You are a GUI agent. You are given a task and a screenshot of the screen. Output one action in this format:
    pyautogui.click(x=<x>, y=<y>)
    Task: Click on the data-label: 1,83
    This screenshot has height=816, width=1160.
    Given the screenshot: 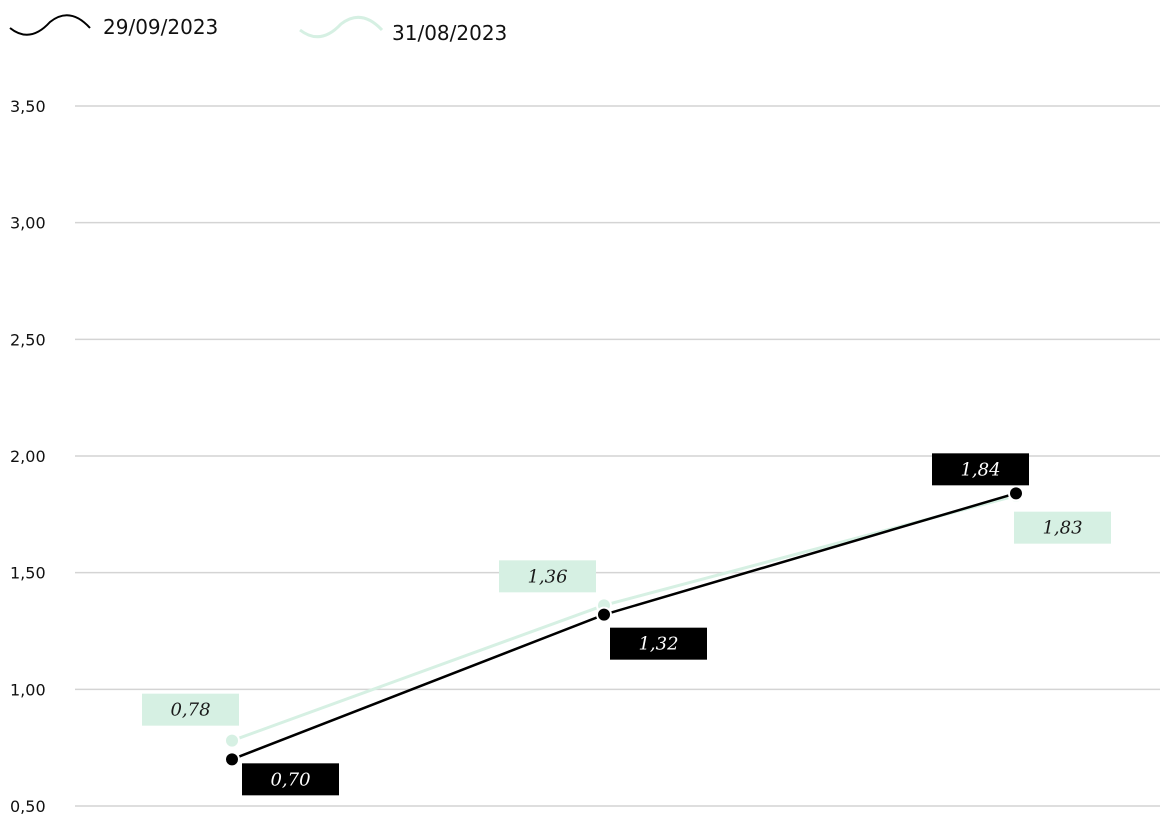 What is the action you would take?
    pyautogui.click(x=1062, y=528)
    